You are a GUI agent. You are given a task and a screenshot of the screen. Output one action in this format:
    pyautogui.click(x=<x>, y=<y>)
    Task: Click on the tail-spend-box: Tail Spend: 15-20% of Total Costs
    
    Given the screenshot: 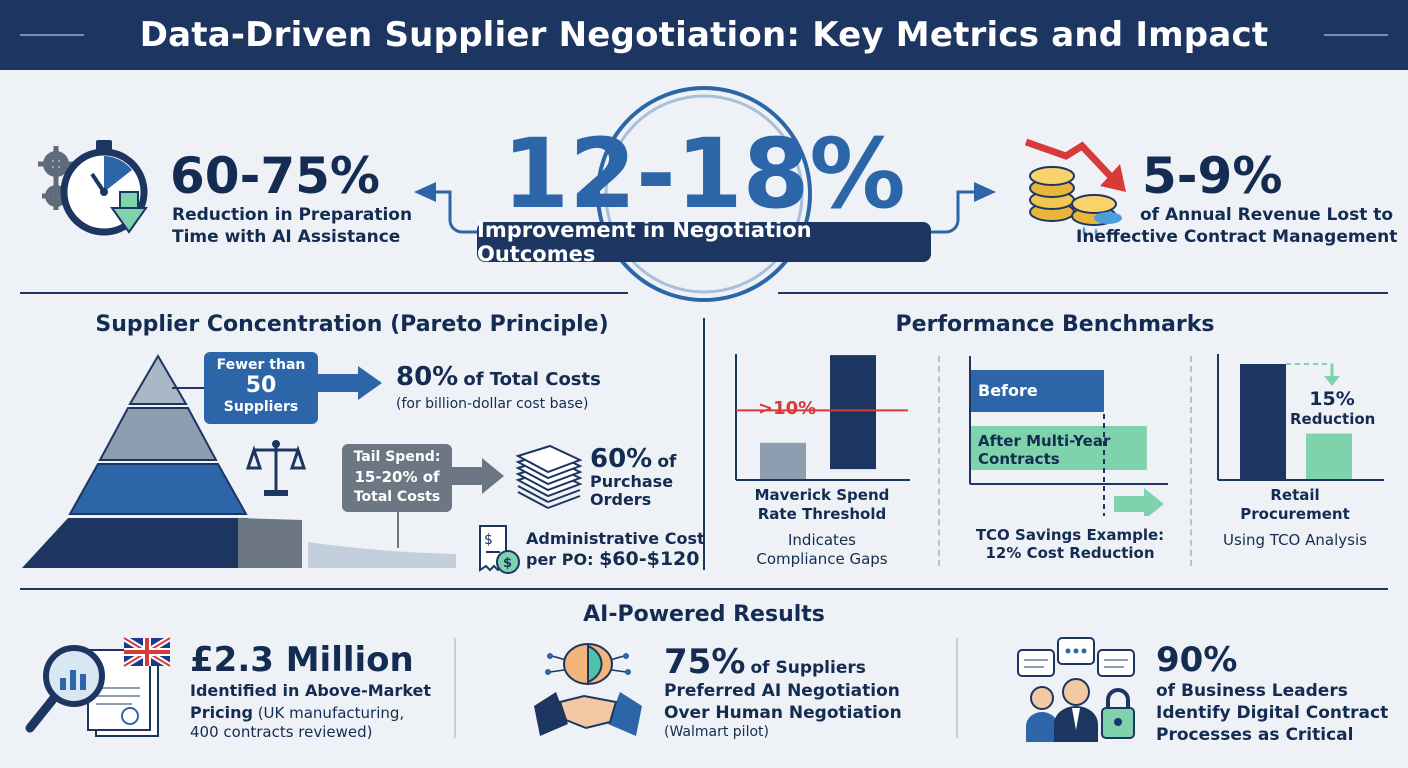 What is the action you would take?
    pyautogui.click(x=397, y=478)
    